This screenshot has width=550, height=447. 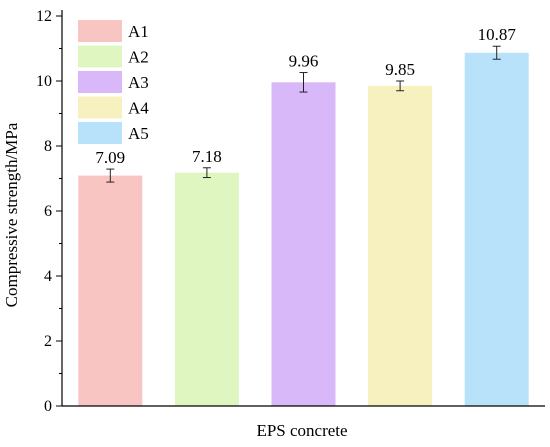 What do you see at coordinates (400, 245) in the screenshot?
I see `bar-a4` at bounding box center [400, 245].